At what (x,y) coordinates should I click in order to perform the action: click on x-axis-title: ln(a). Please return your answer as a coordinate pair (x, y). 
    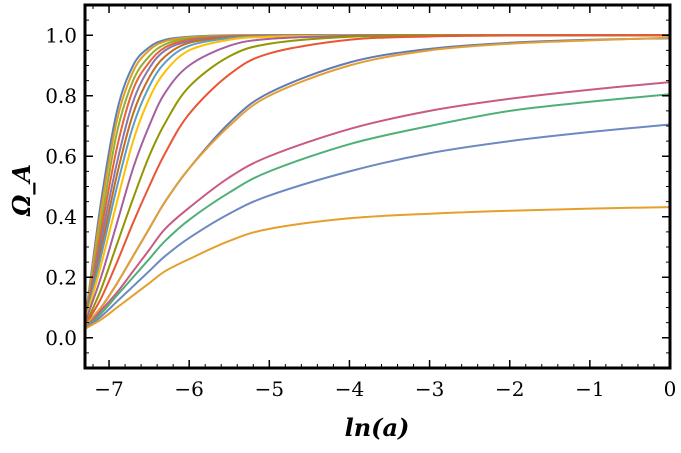
    Looking at the image, I should click on (377, 427).